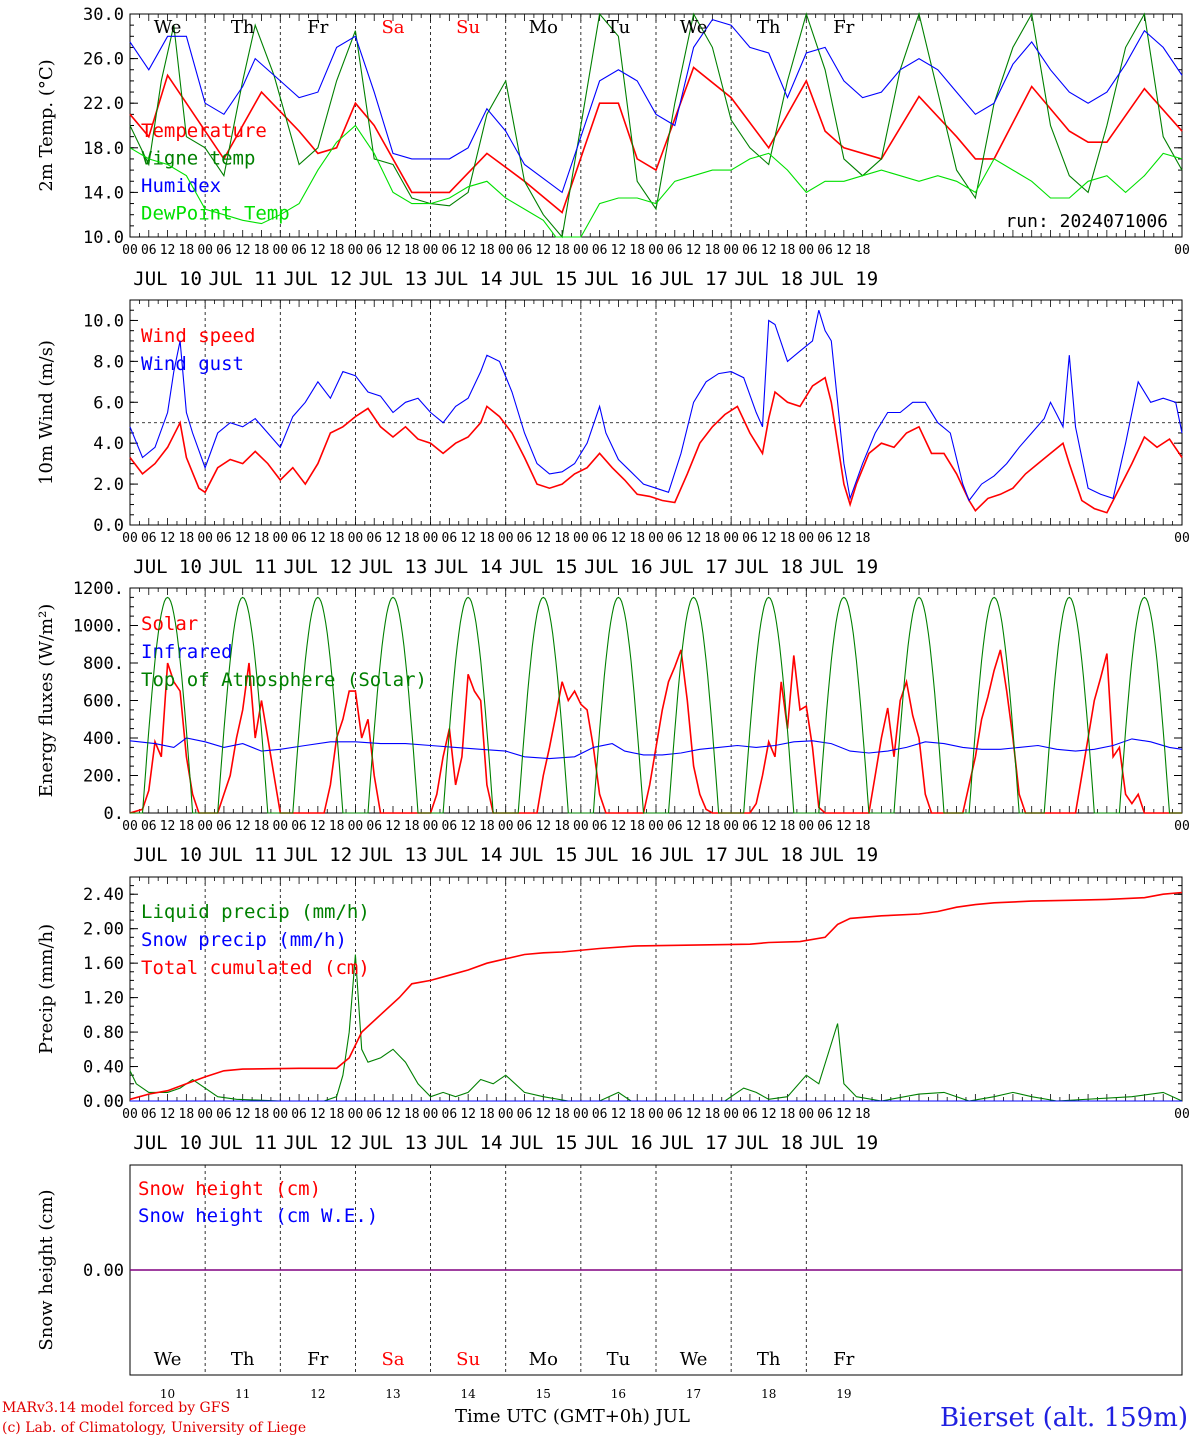 This screenshot has width=1194, height=1440. I want to click on legend-entry: Temperature, so click(204, 131).